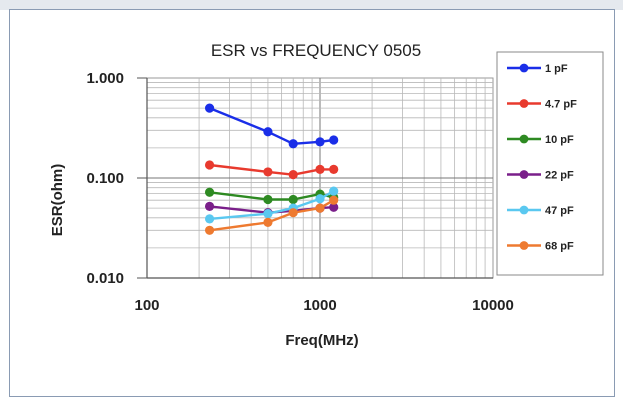  What do you see at coordinates (540, 211) in the screenshot?
I see `legend-item: 47 pF` at bounding box center [540, 211].